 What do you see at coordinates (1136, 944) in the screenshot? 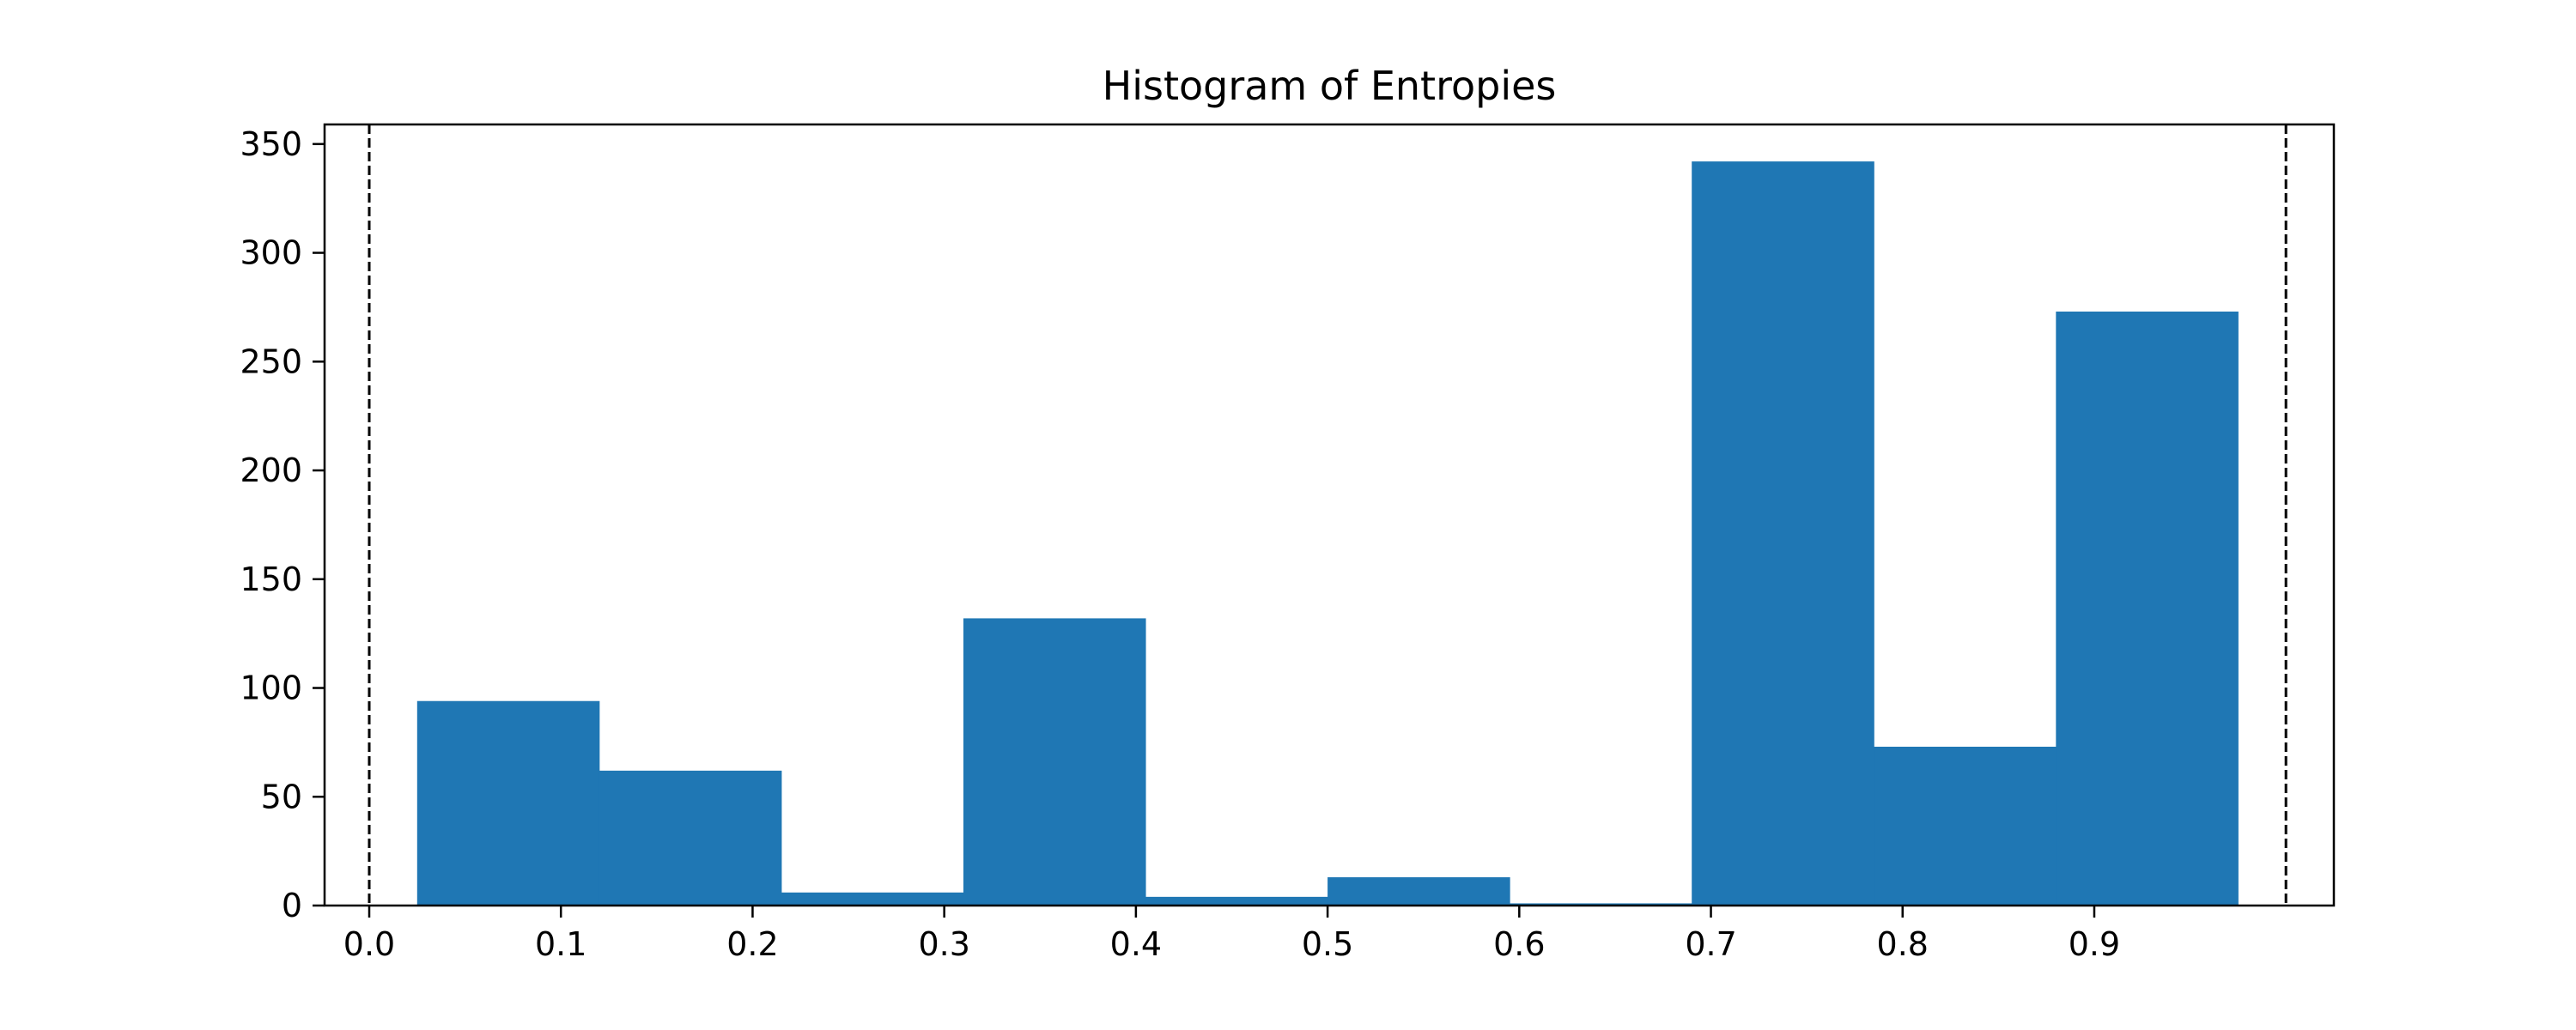
I see `x-tick-label: 0.4` at bounding box center [1136, 944].